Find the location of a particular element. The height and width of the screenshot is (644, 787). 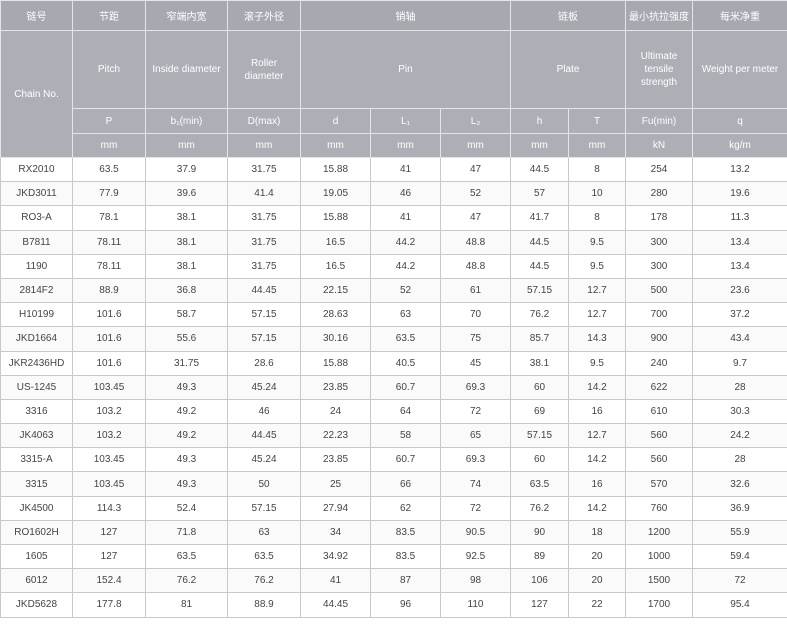

chain-row: 6012 152.4 76.2 76.2 41 87 98 106 20 1500 72 is located at coordinates (393, 581).